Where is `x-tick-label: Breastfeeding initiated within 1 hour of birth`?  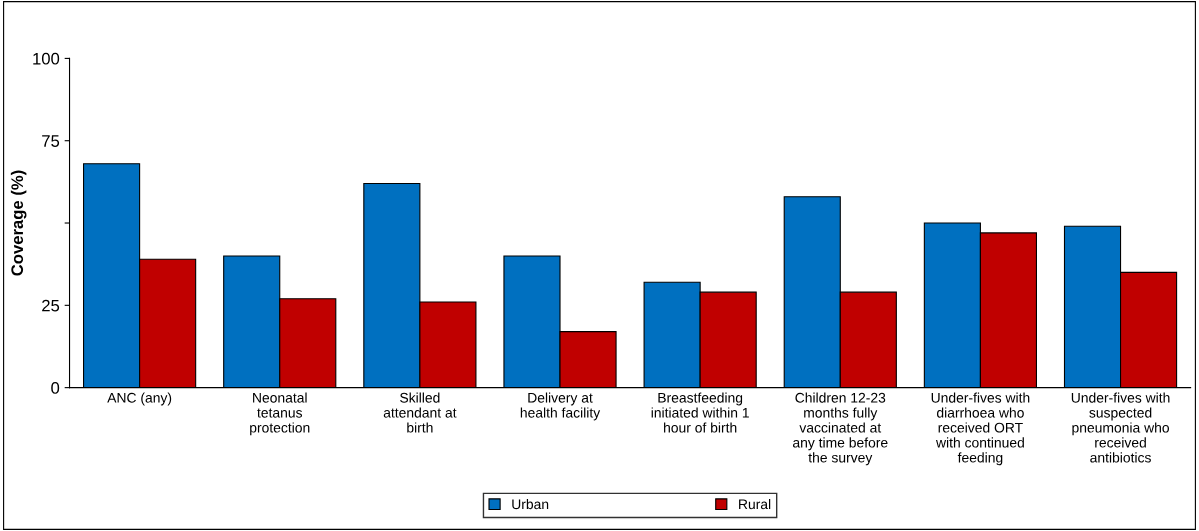
x-tick-label: Breastfeeding initiated within 1 hour of birth is located at coordinates (700, 412).